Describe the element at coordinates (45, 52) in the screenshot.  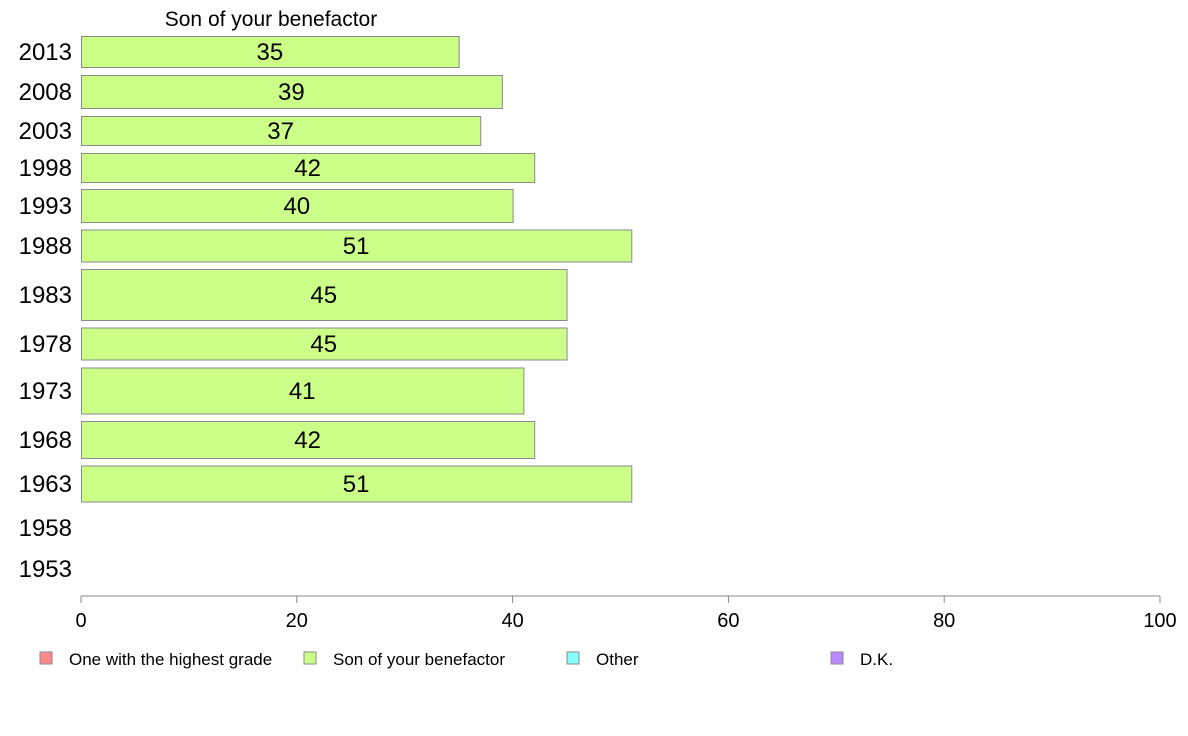
I see `year-label: 2013` at that location.